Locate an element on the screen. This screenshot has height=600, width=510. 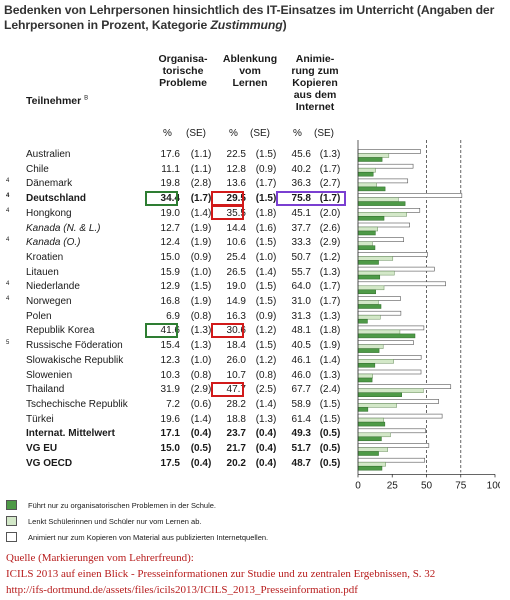
percent-value: 7.2 is located at coordinates (173, 404).